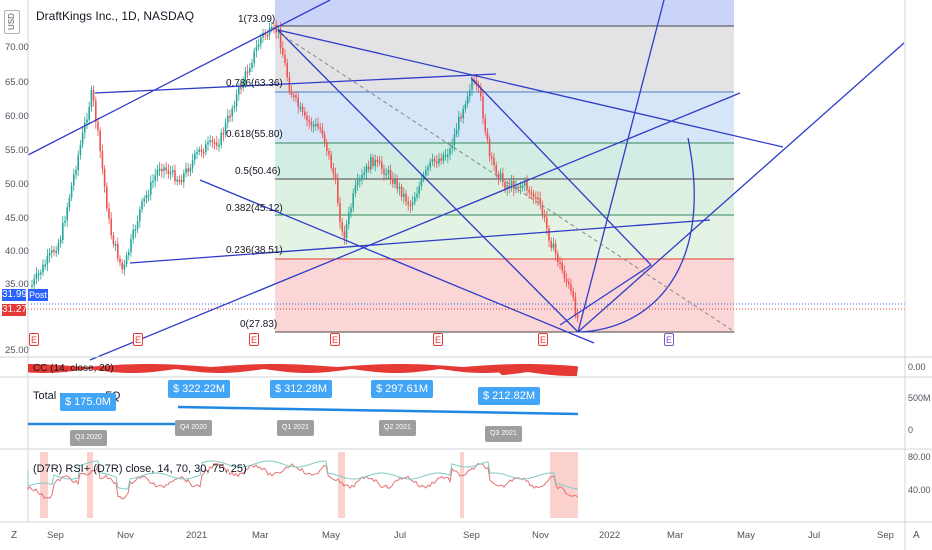 This screenshot has width=932, height=550. I want to click on earnings-marker-upcoming: E, so click(669, 339).